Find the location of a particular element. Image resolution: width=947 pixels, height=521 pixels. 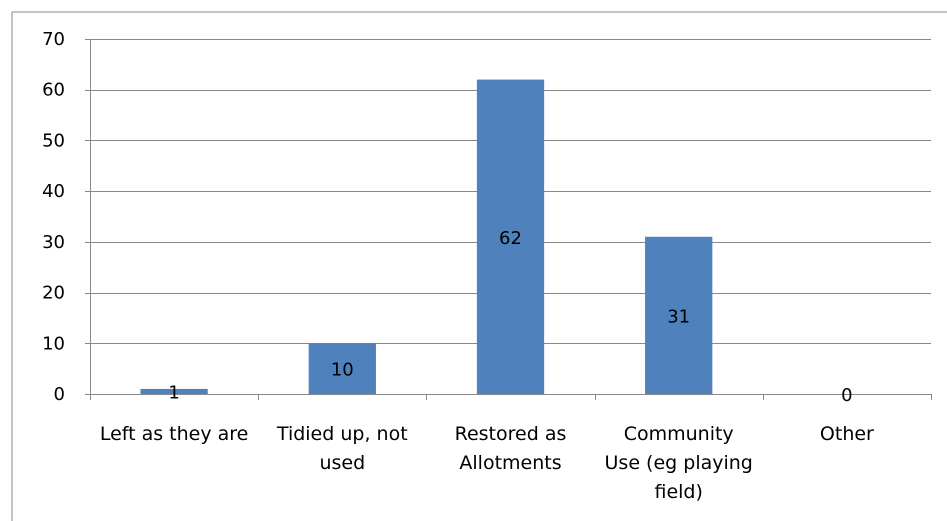

x-tick-label-line: Left as they are is located at coordinates (174, 434).